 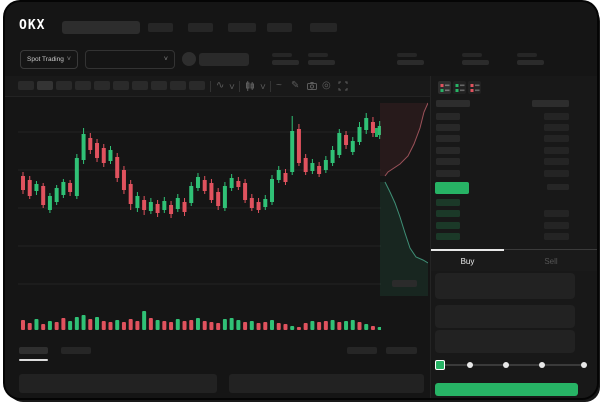 What do you see at coordinates (33, 350) in the screenshot?
I see `bottom-tab-active` at bounding box center [33, 350].